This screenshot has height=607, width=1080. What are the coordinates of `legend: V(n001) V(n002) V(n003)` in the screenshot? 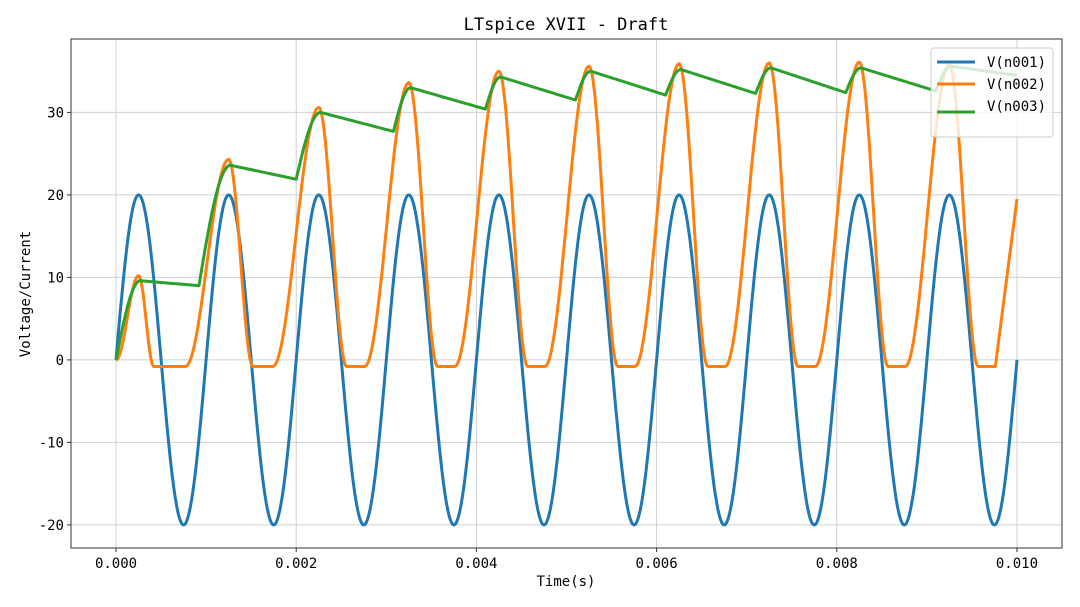 It's located at (992, 92).